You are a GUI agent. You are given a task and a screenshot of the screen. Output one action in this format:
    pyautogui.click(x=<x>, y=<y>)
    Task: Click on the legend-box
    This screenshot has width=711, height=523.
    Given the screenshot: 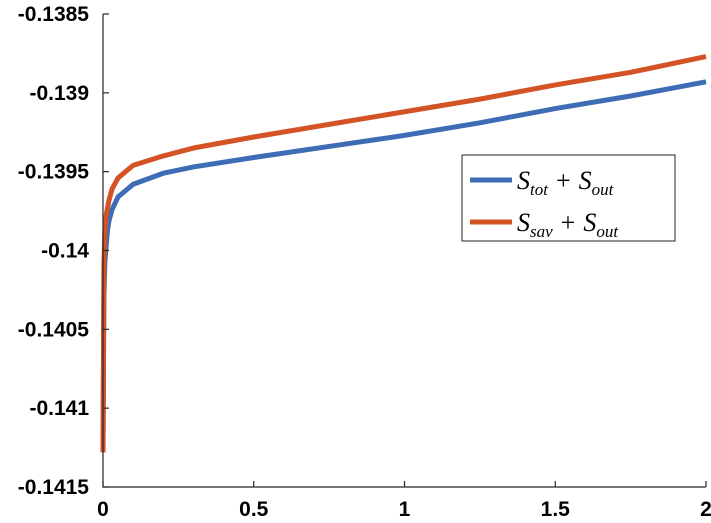 What is the action you would take?
    pyautogui.click(x=568, y=198)
    